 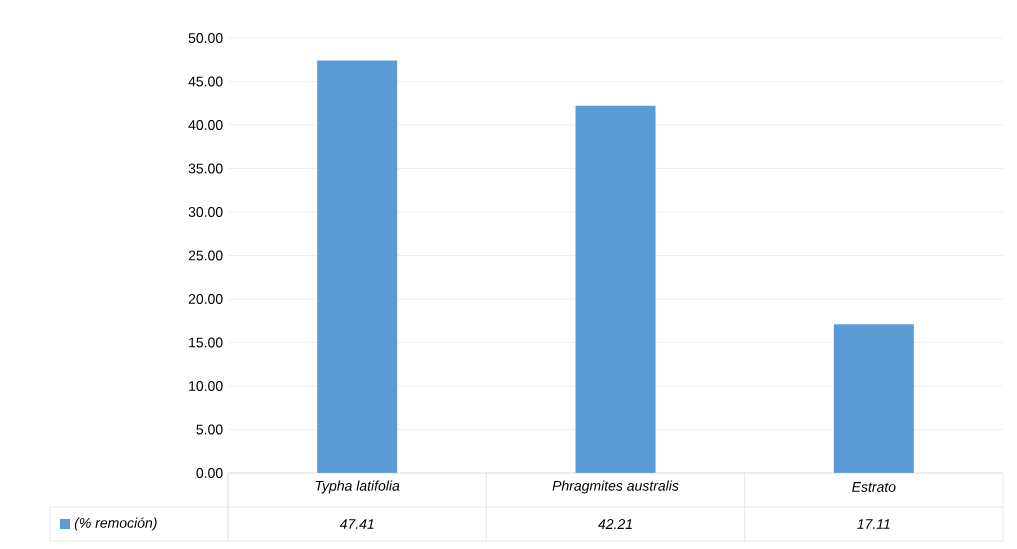 I want to click on y-tick-label: 10.00, so click(x=206, y=386).